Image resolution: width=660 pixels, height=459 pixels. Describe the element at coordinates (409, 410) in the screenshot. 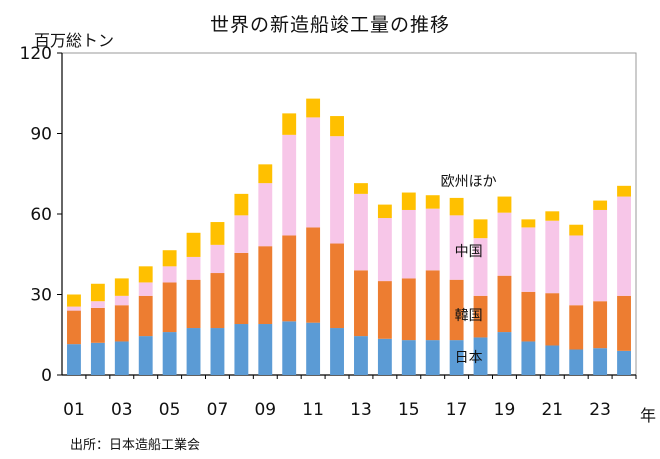

I see `x-tick-label: 15` at that location.